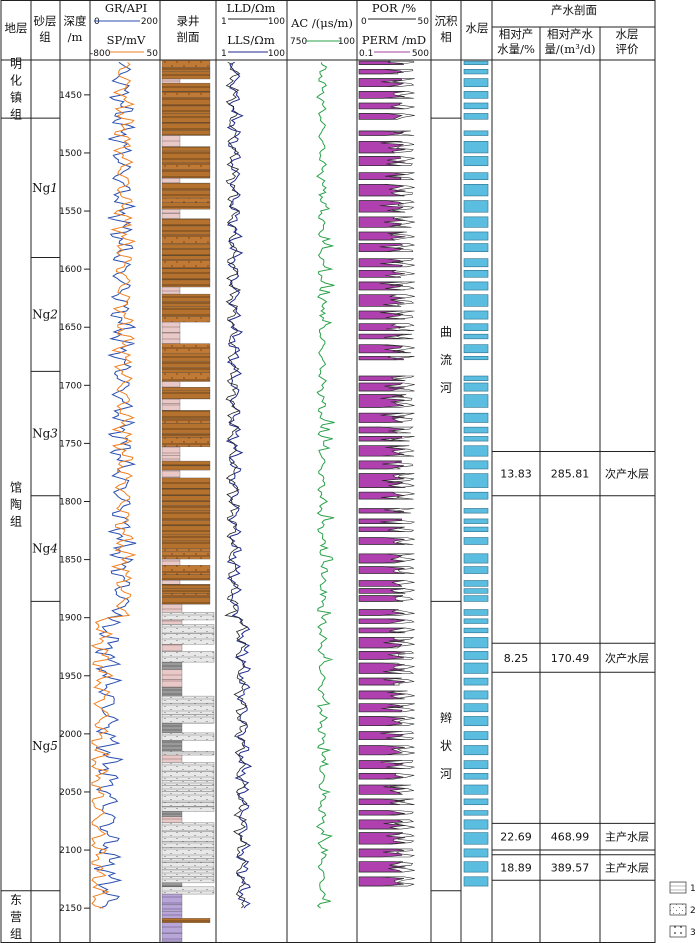  I want to click on sand-group-number: 2, so click(53, 314).